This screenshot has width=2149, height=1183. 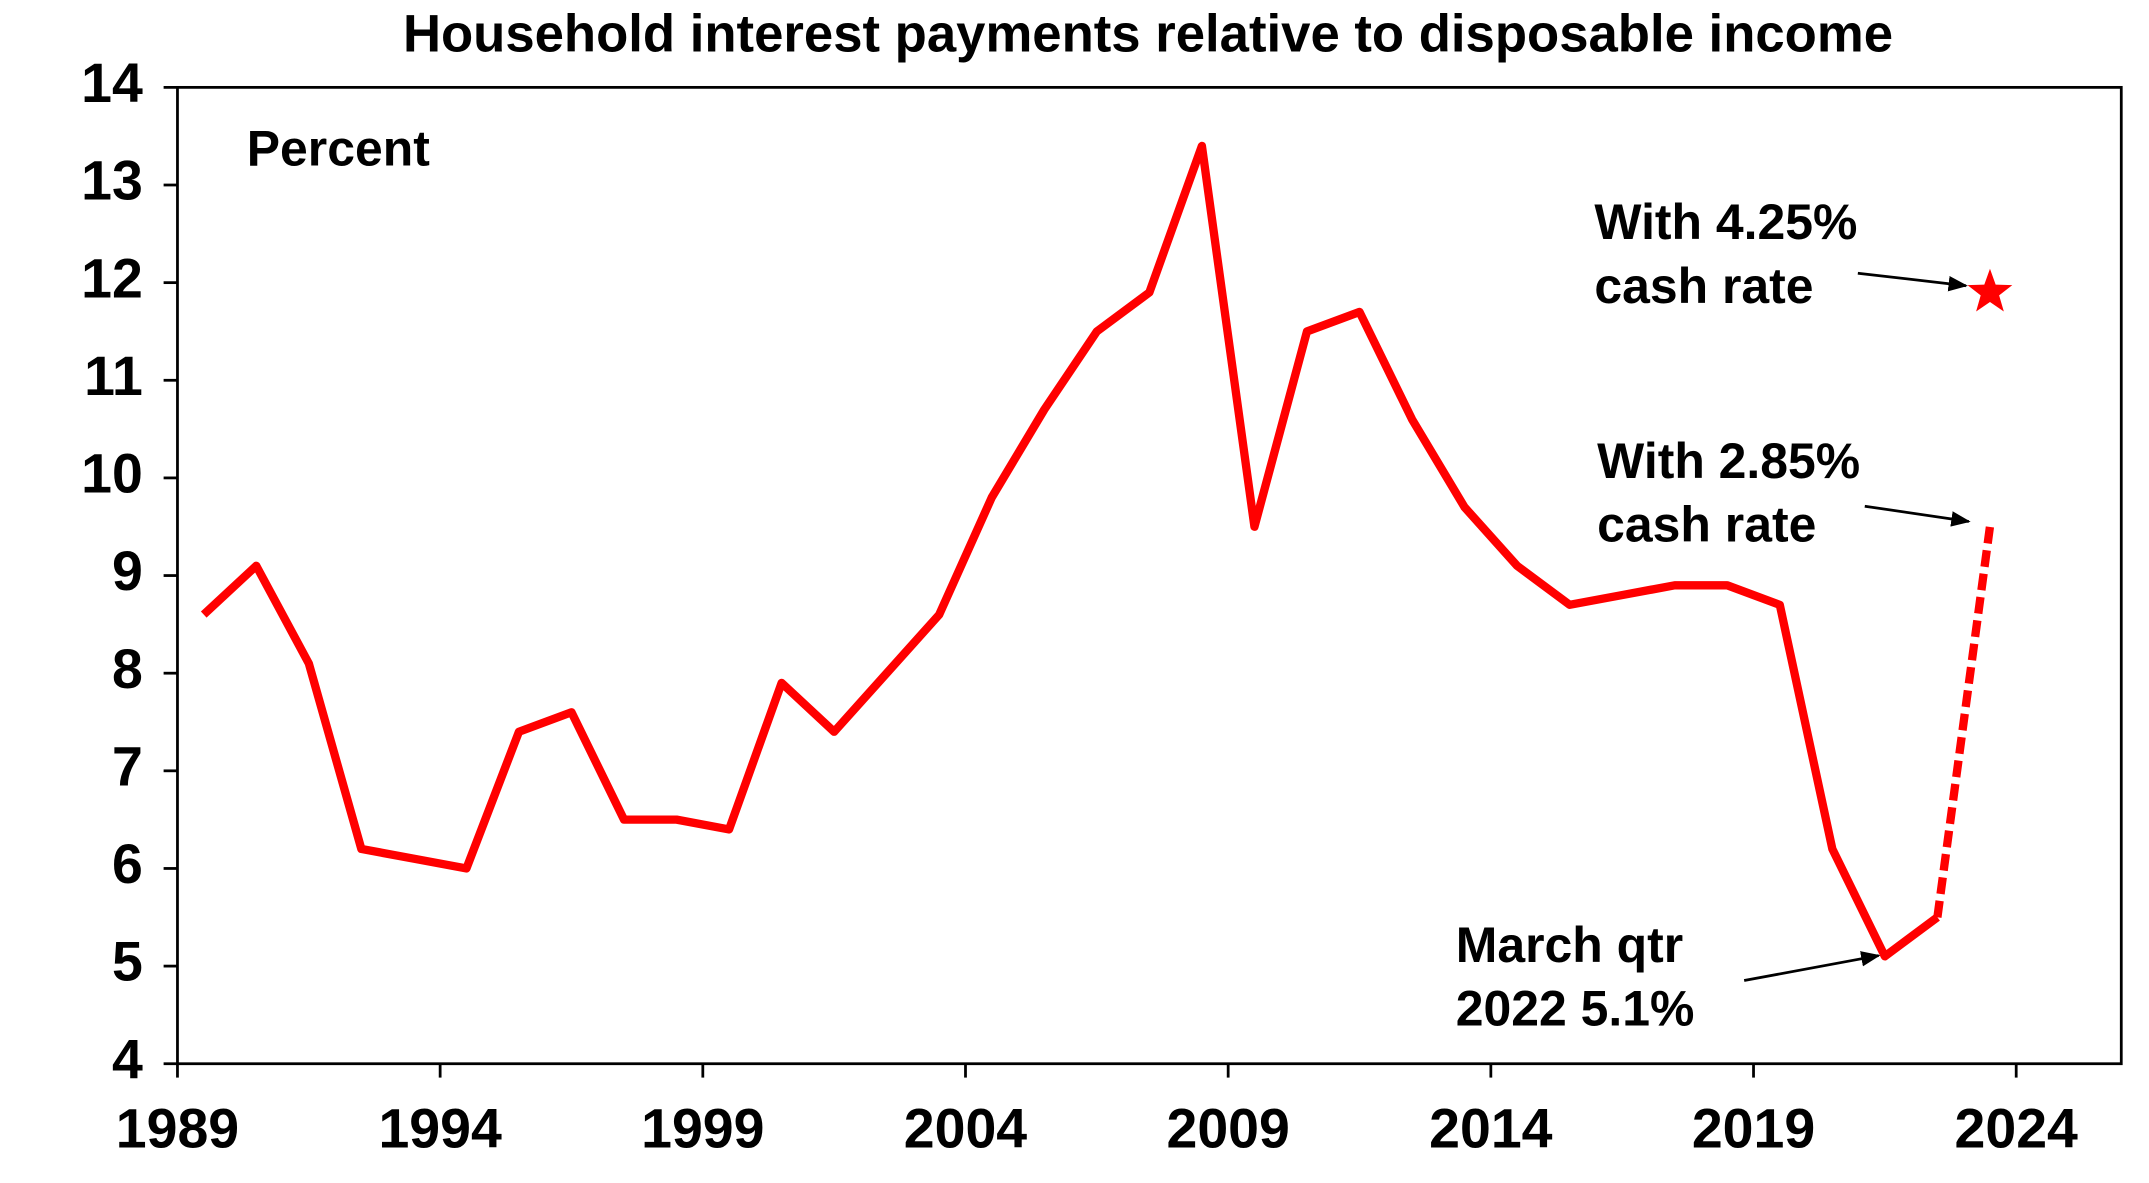 I want to click on annotation: 2022 5.1%, so click(x=1575, y=1009).